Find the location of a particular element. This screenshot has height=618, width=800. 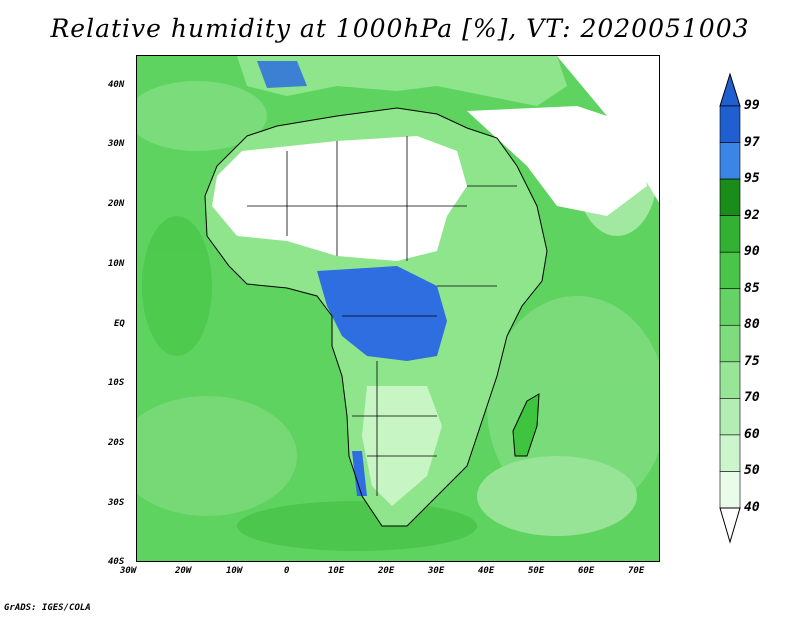

eurasia-land is located at coordinates (448, 136).